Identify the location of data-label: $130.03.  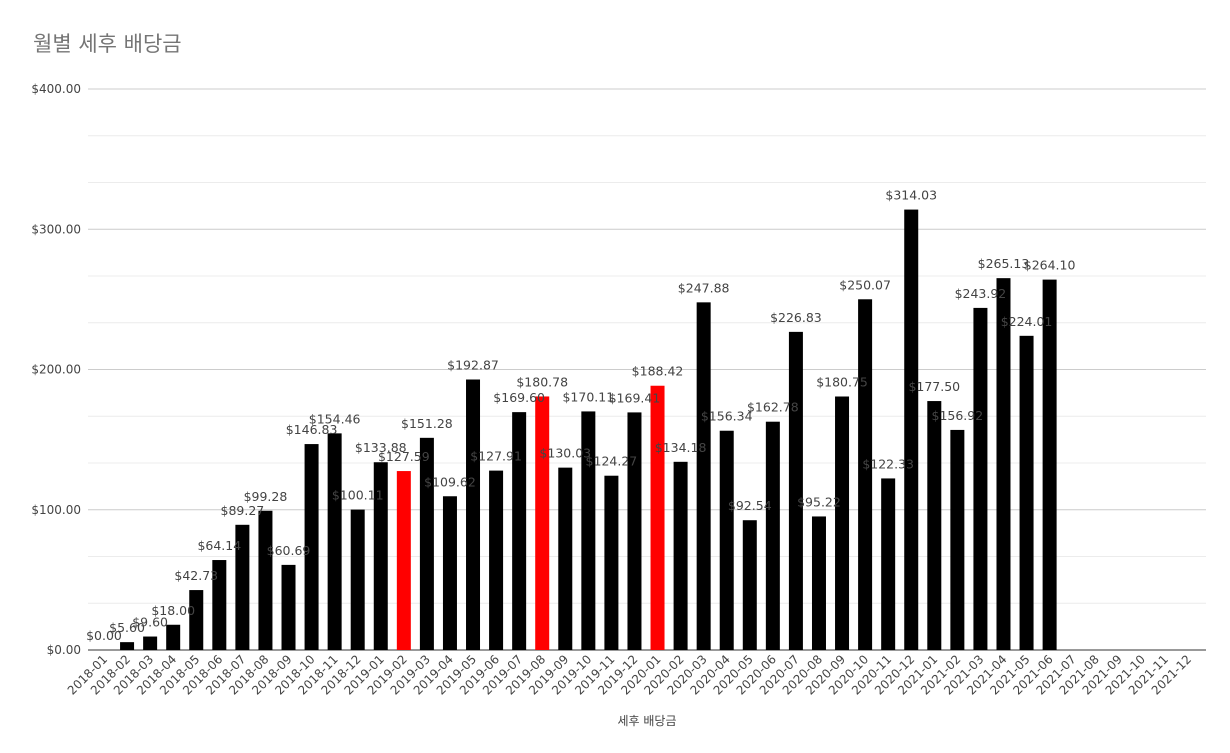
(565, 453).